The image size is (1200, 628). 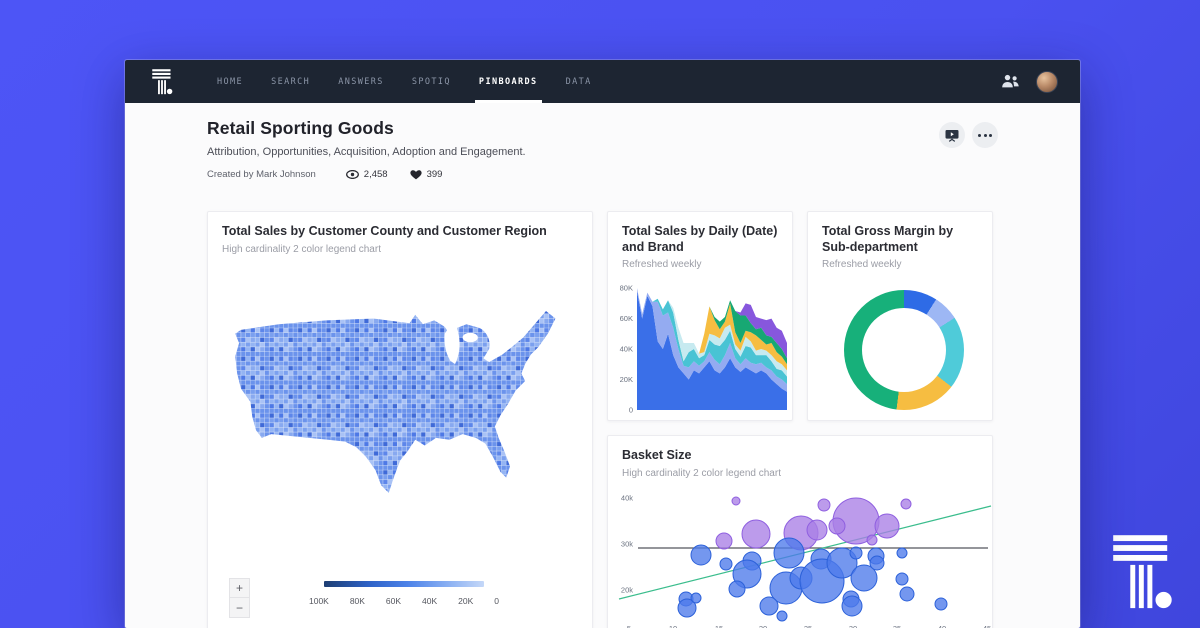 I want to click on basket-x-tick: 5, so click(x=629, y=626).